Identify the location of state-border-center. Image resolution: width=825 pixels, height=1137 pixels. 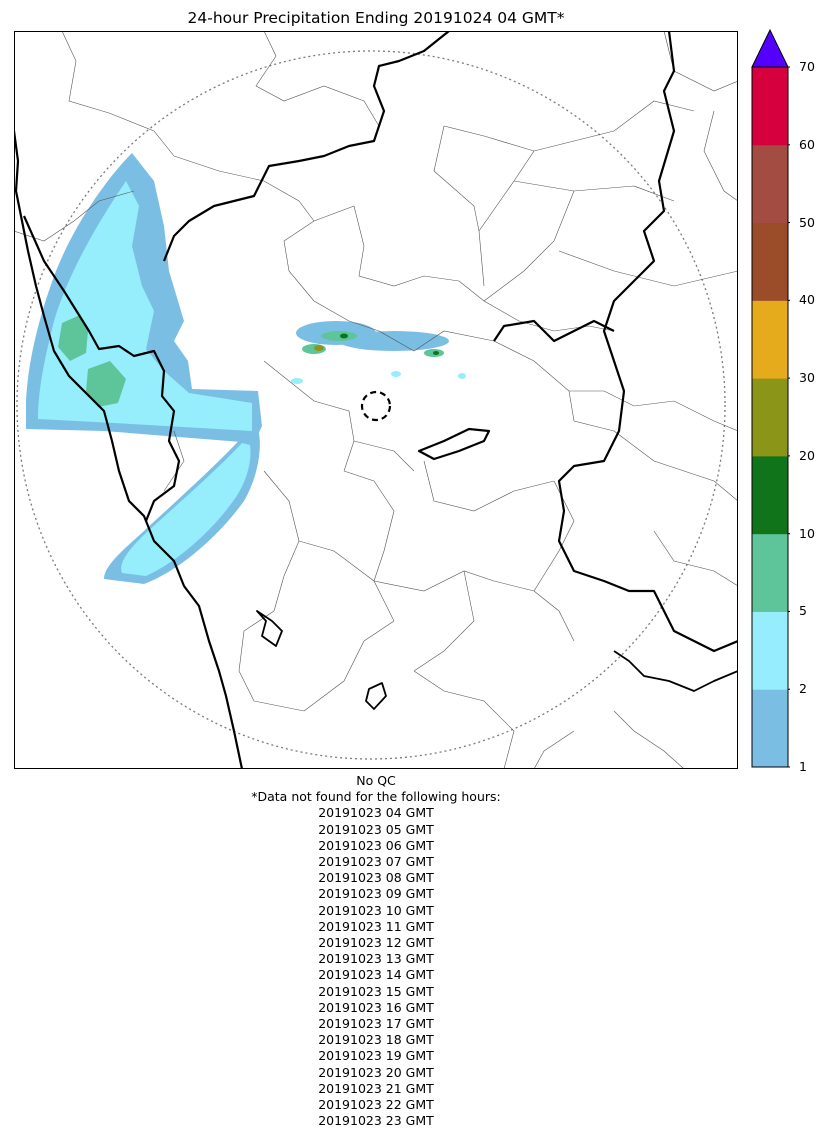
(554, 331).